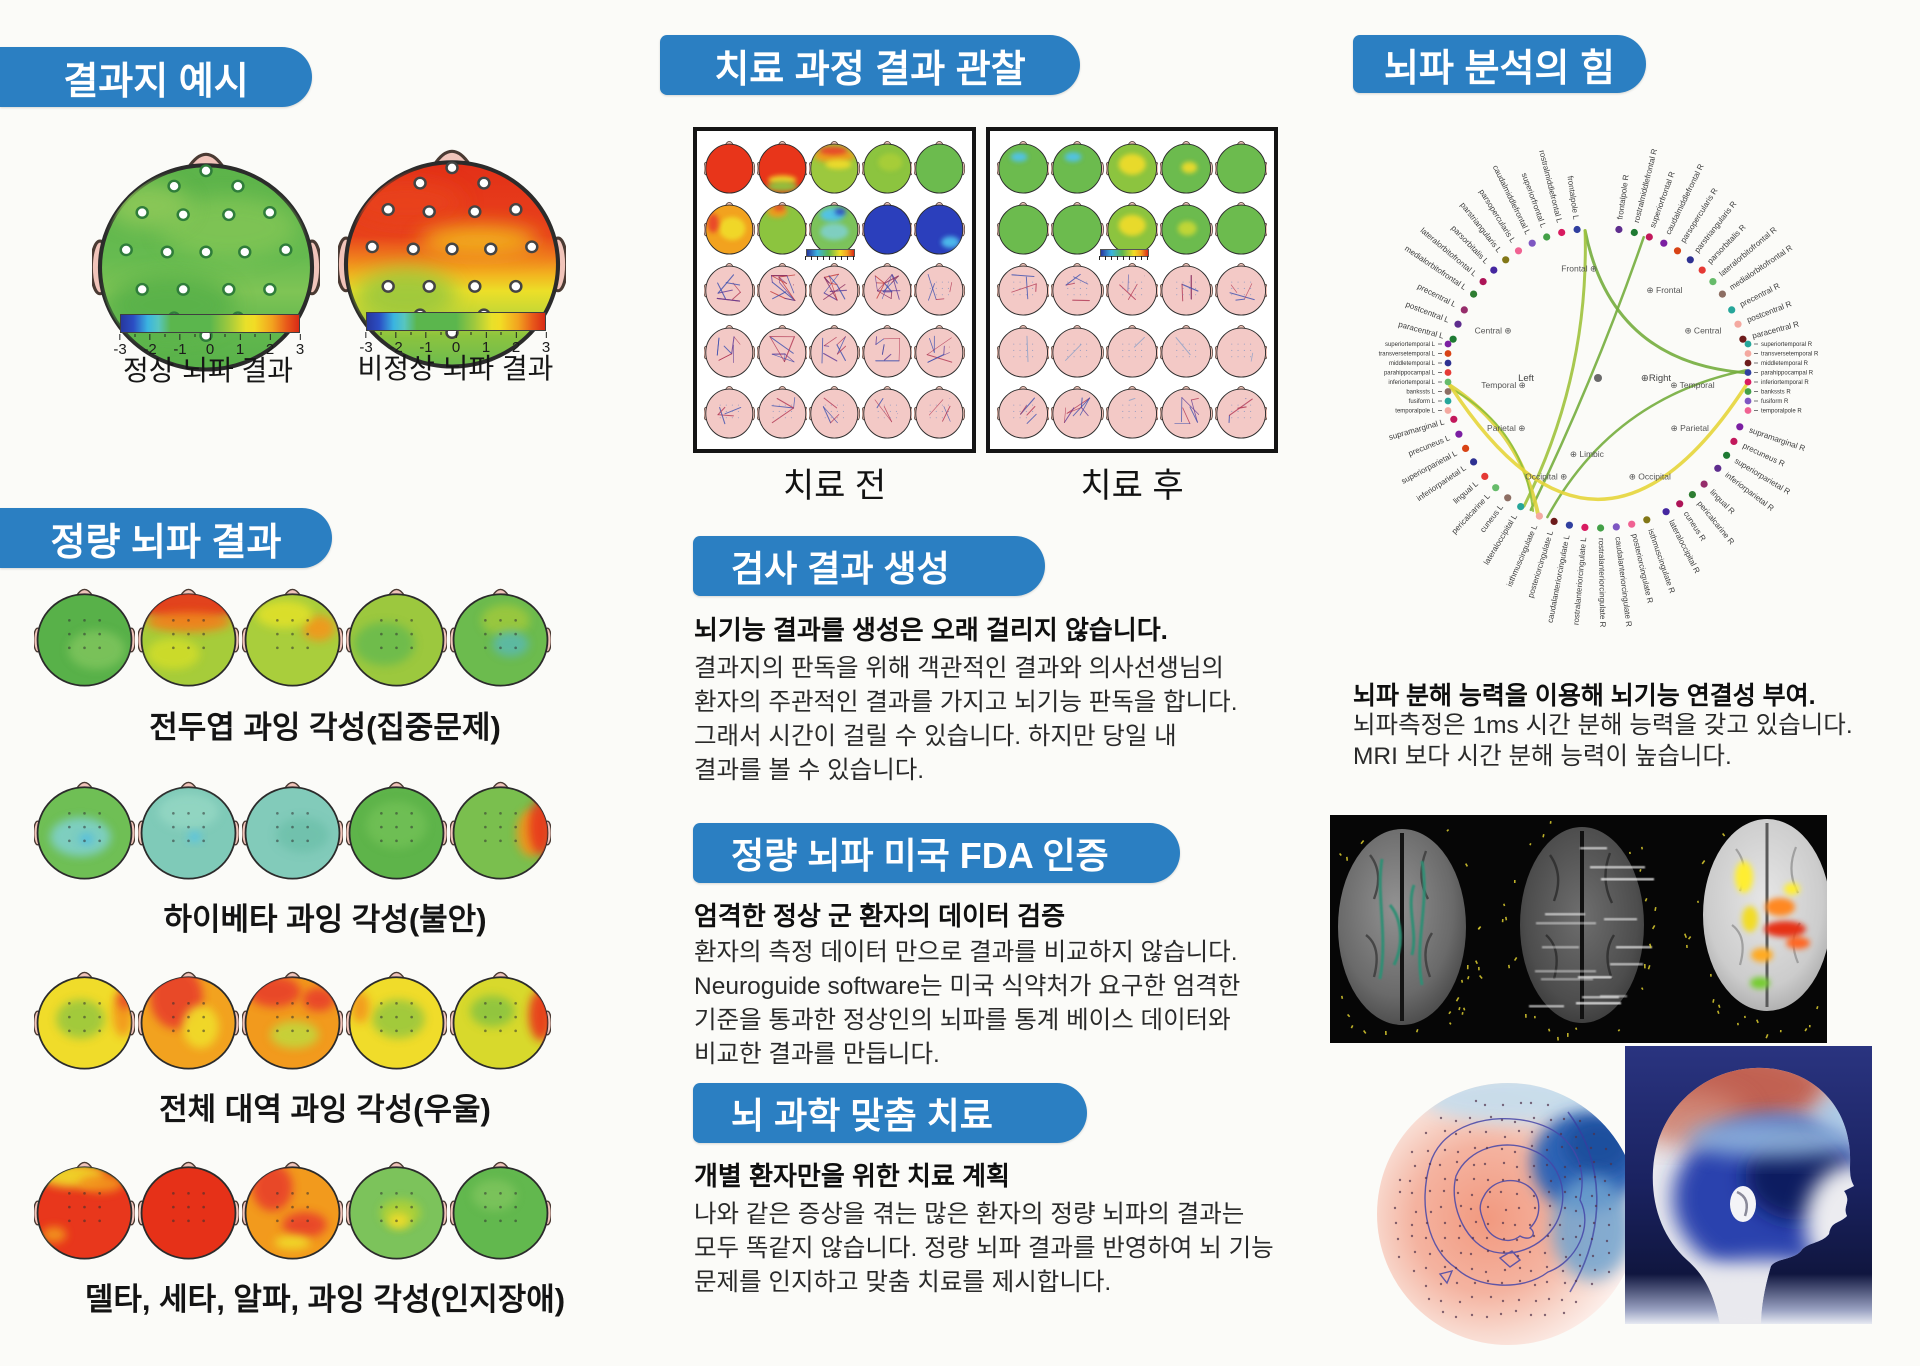 This screenshot has height=1366, width=1920. Describe the element at coordinates (1573, 197) in the screenshot. I see `region-label: frontalpole L` at that location.